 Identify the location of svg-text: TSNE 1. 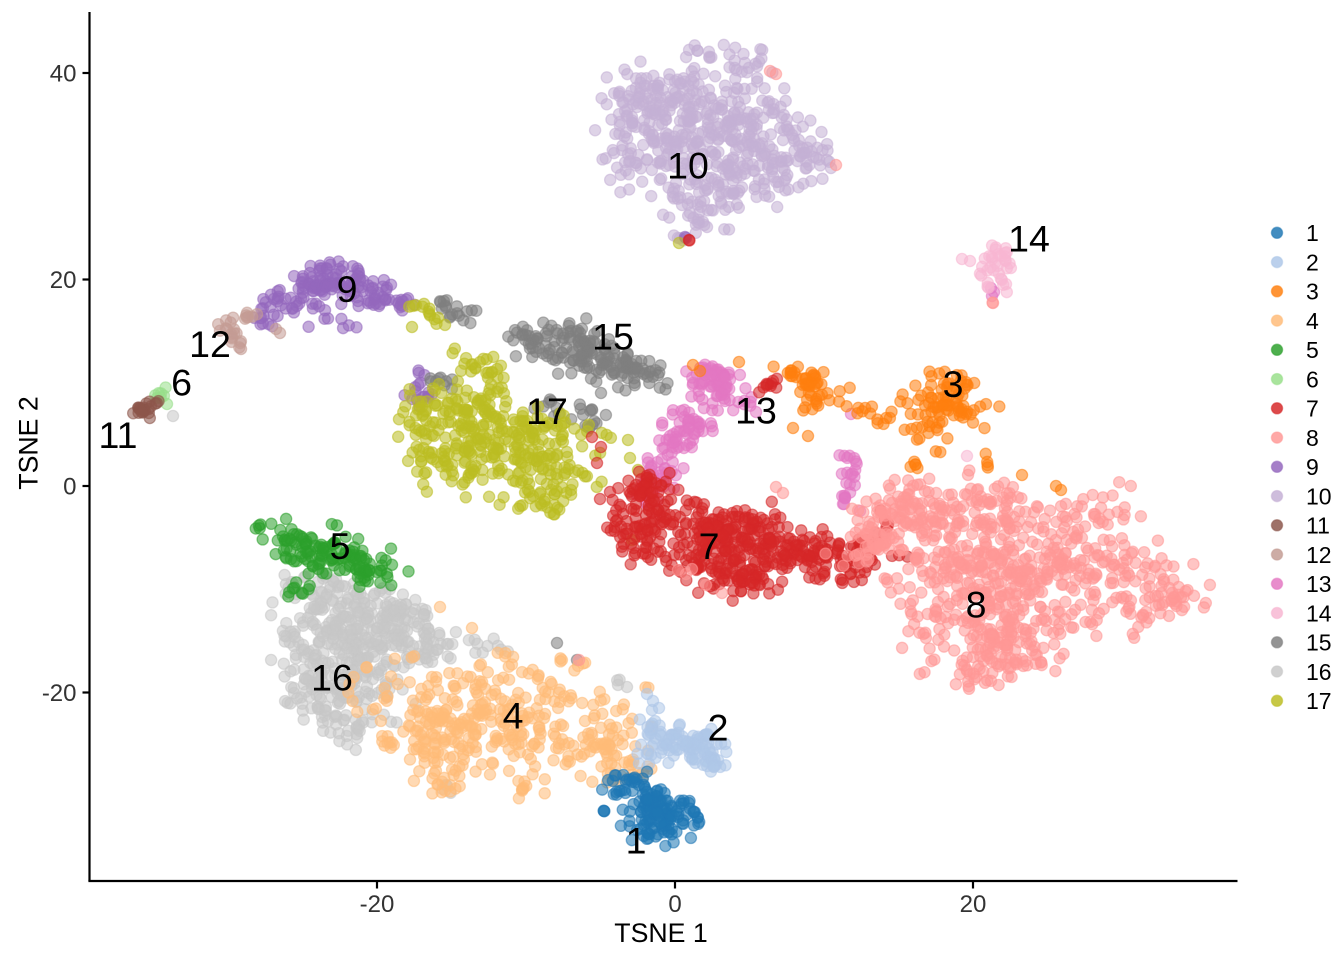
(660, 933).